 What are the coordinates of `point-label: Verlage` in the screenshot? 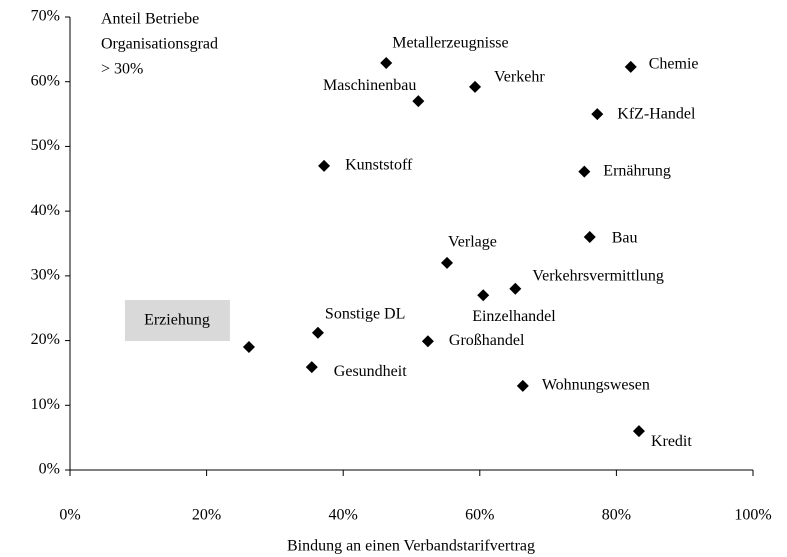 It's located at (472, 242).